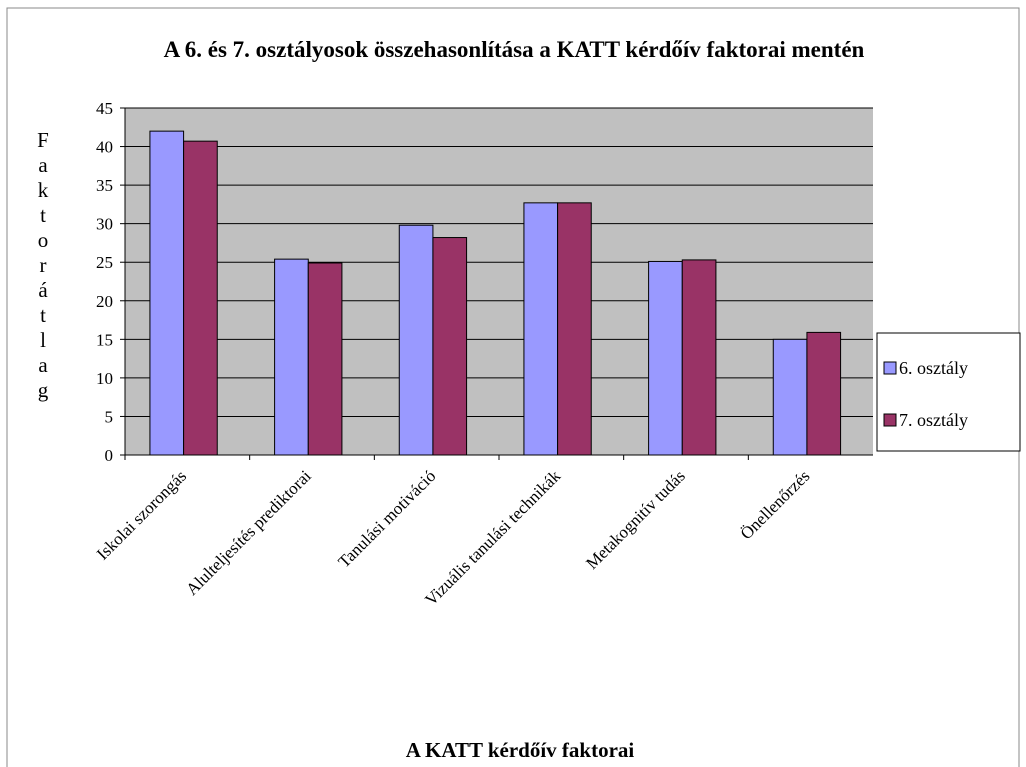 The image size is (1026, 767). Describe the element at coordinates (635, 519) in the screenshot. I see `x-tick-label: Metakognitív tudás` at that location.